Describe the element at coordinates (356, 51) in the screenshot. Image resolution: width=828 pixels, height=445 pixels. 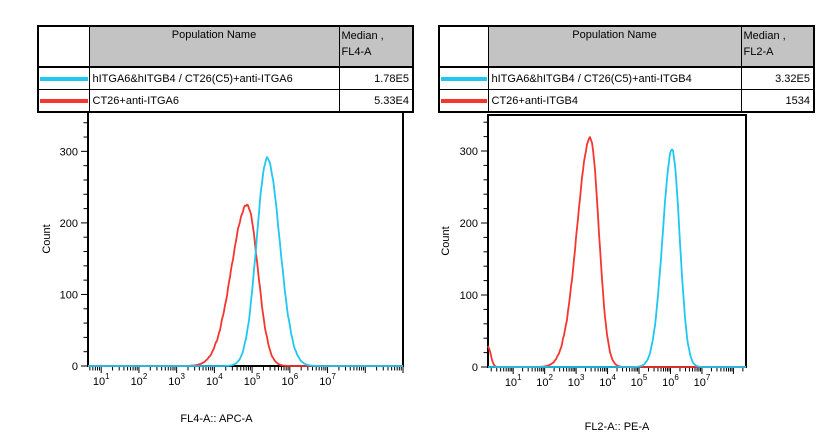
I see `median-header-line2: FL4-A` at that location.